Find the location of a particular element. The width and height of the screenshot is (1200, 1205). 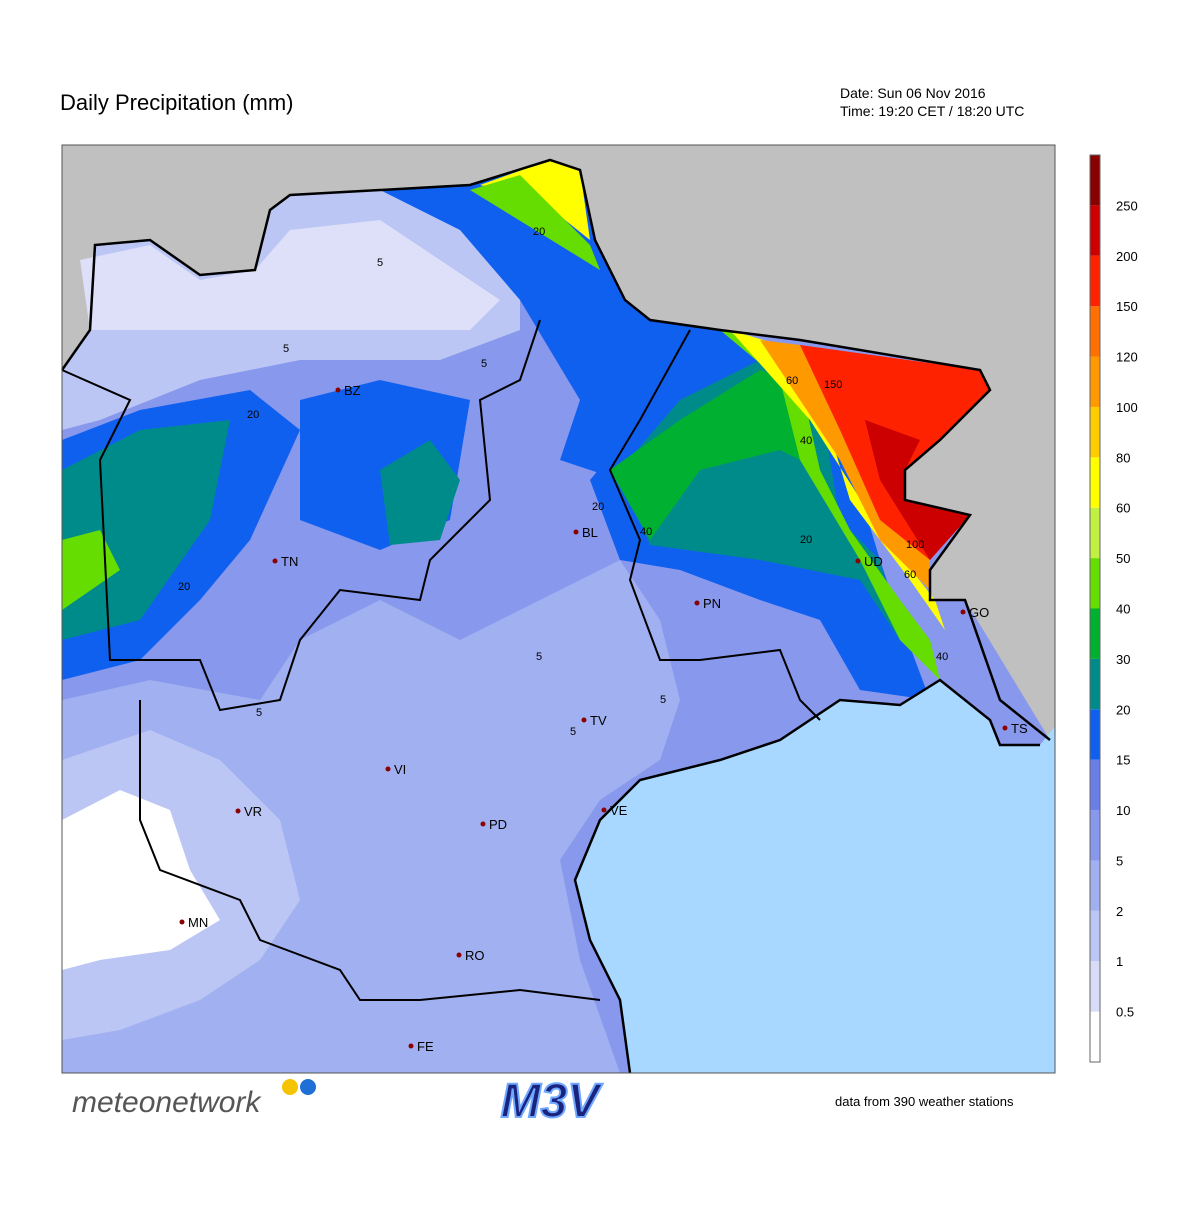

colorbar-label: 50 is located at coordinates (1123, 558).